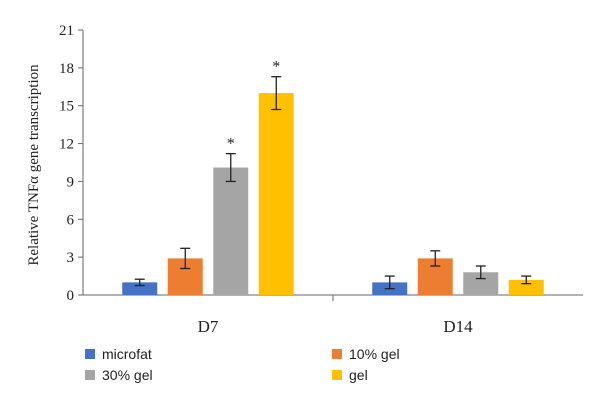 The width and height of the screenshot is (600, 408). I want to click on y-tick-label: 0, so click(71, 296).